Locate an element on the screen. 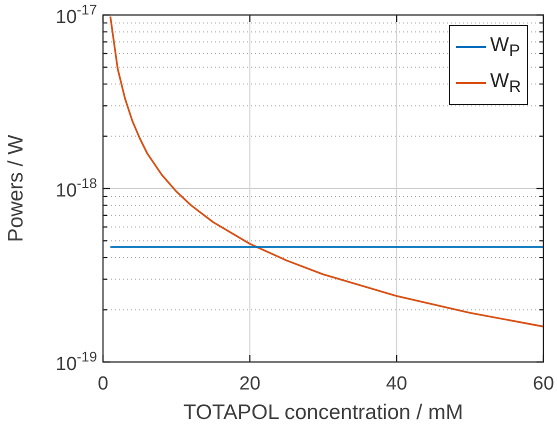 The height and width of the screenshot is (430, 557). x-tick-label: 20 is located at coordinates (249, 384).